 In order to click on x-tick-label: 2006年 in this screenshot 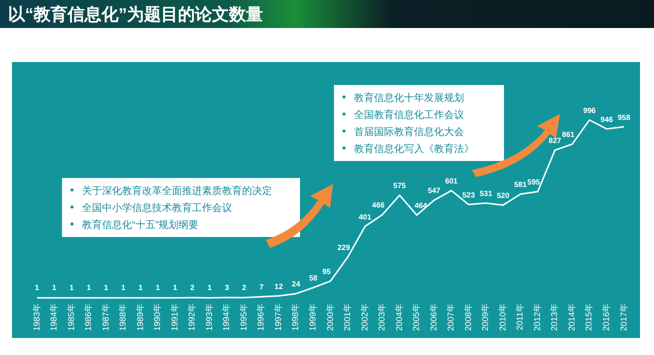, I will do `click(433, 317)`.